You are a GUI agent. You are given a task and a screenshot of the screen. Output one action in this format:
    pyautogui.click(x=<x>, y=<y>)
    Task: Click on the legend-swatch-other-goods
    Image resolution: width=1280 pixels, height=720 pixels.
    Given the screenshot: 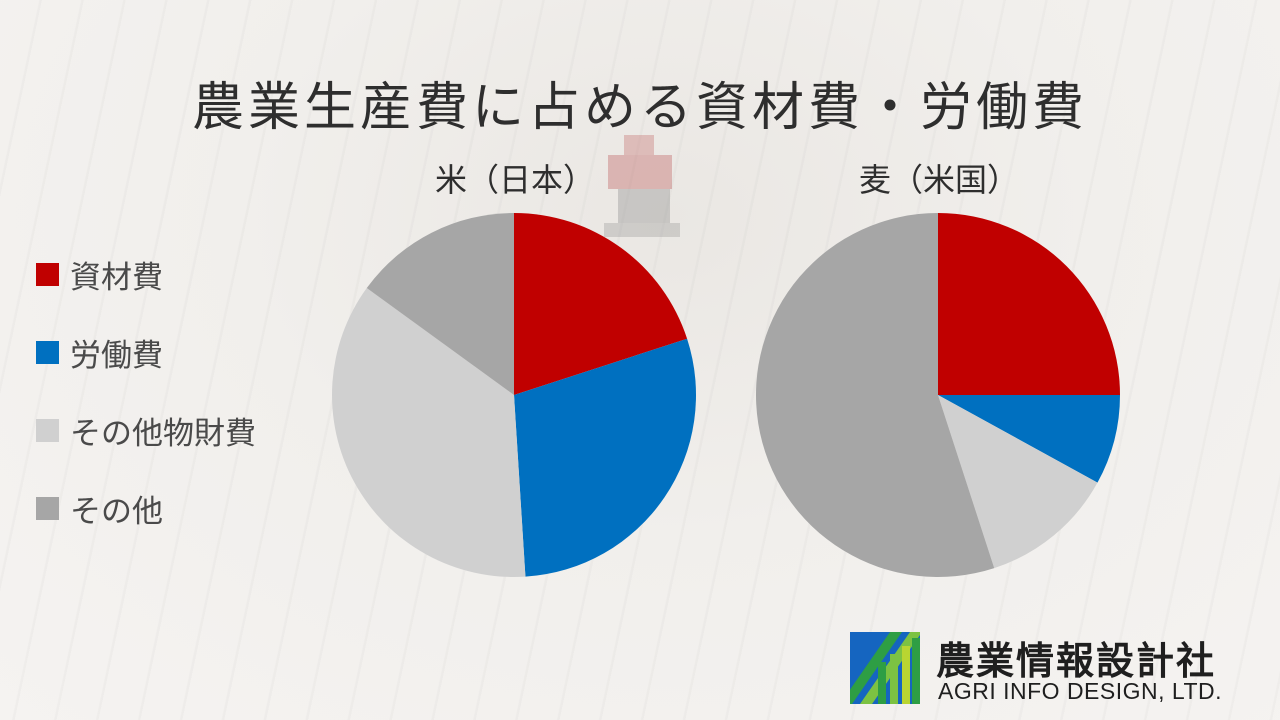 What is the action you would take?
    pyautogui.click(x=47, y=430)
    